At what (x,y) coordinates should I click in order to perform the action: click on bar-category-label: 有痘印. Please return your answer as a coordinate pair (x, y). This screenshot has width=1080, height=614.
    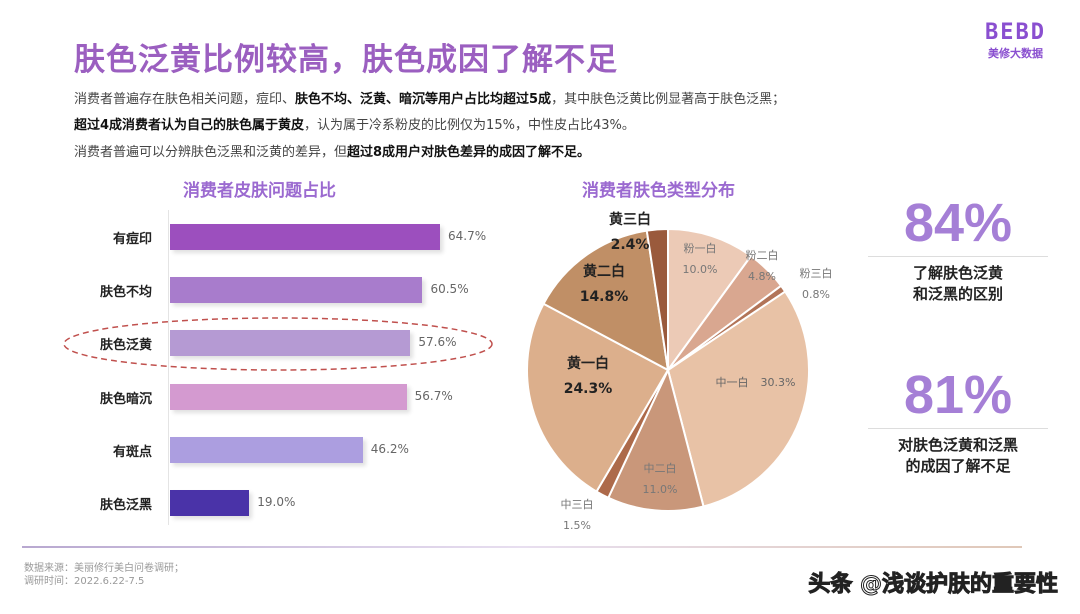
    Looking at the image, I should click on (132, 239).